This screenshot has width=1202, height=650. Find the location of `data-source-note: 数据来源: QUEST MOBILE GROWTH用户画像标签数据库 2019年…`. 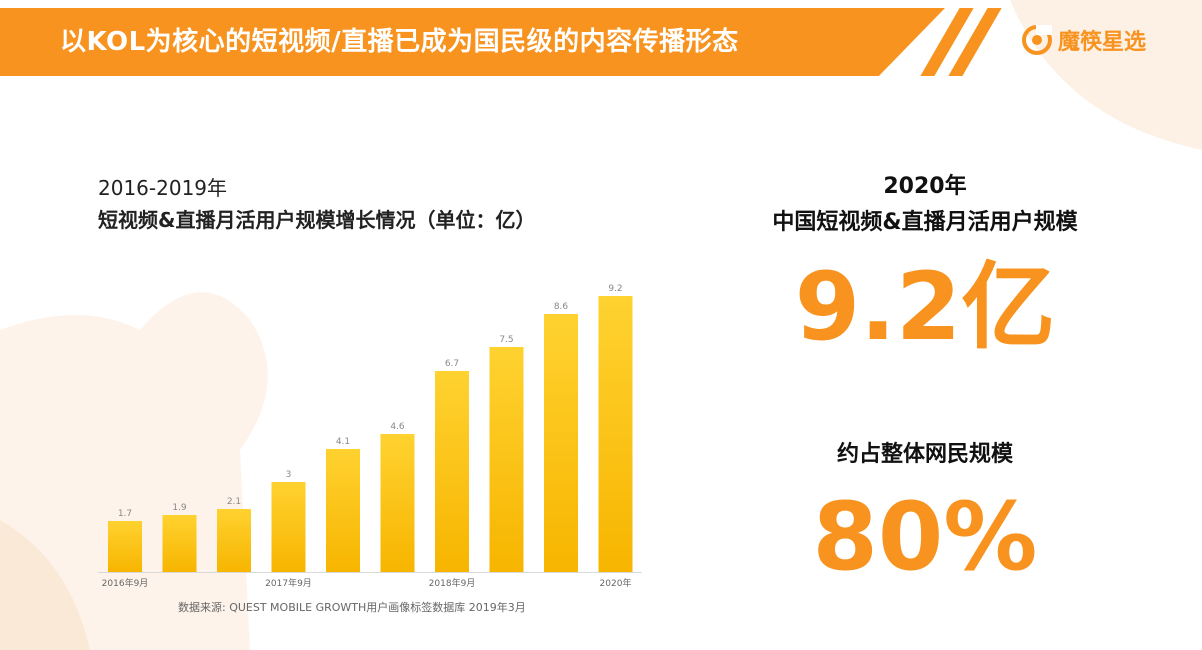

data-source-note: 数据来源: QUEST MOBILE GROWTH用户画像标签数据库 2019年… is located at coordinates (352, 607).